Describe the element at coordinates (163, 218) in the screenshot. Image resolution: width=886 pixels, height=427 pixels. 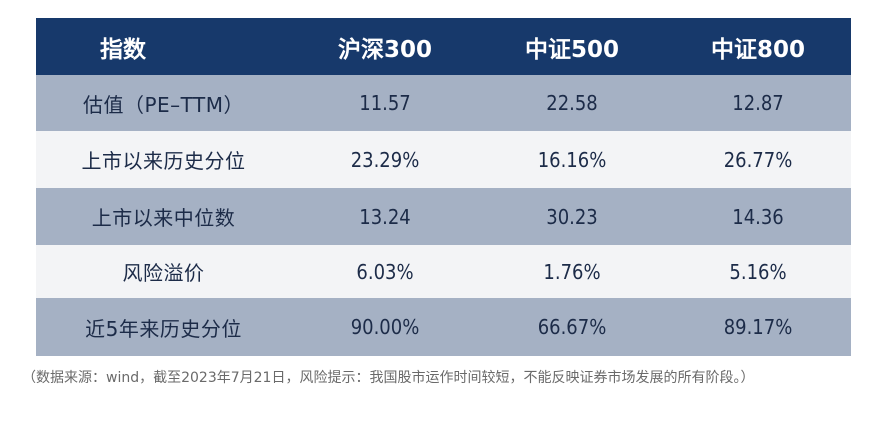
I see `row-label: 上市以来中位数` at that location.